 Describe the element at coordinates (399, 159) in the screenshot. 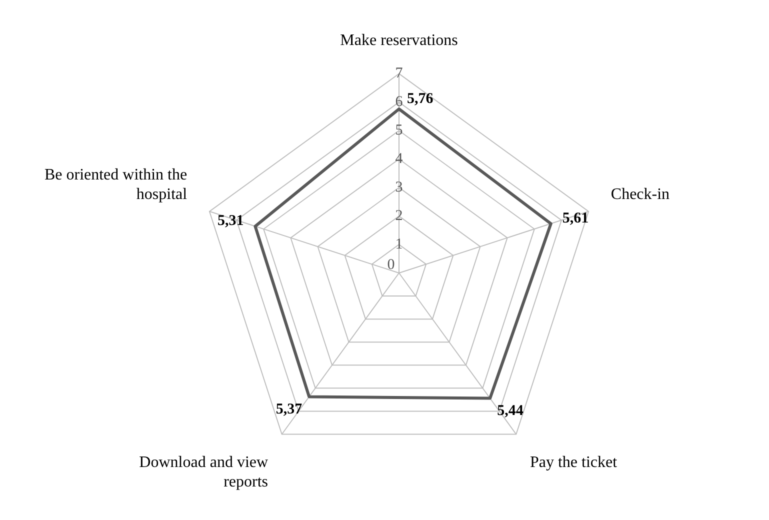

I see `y-tick-label: 4` at that location.